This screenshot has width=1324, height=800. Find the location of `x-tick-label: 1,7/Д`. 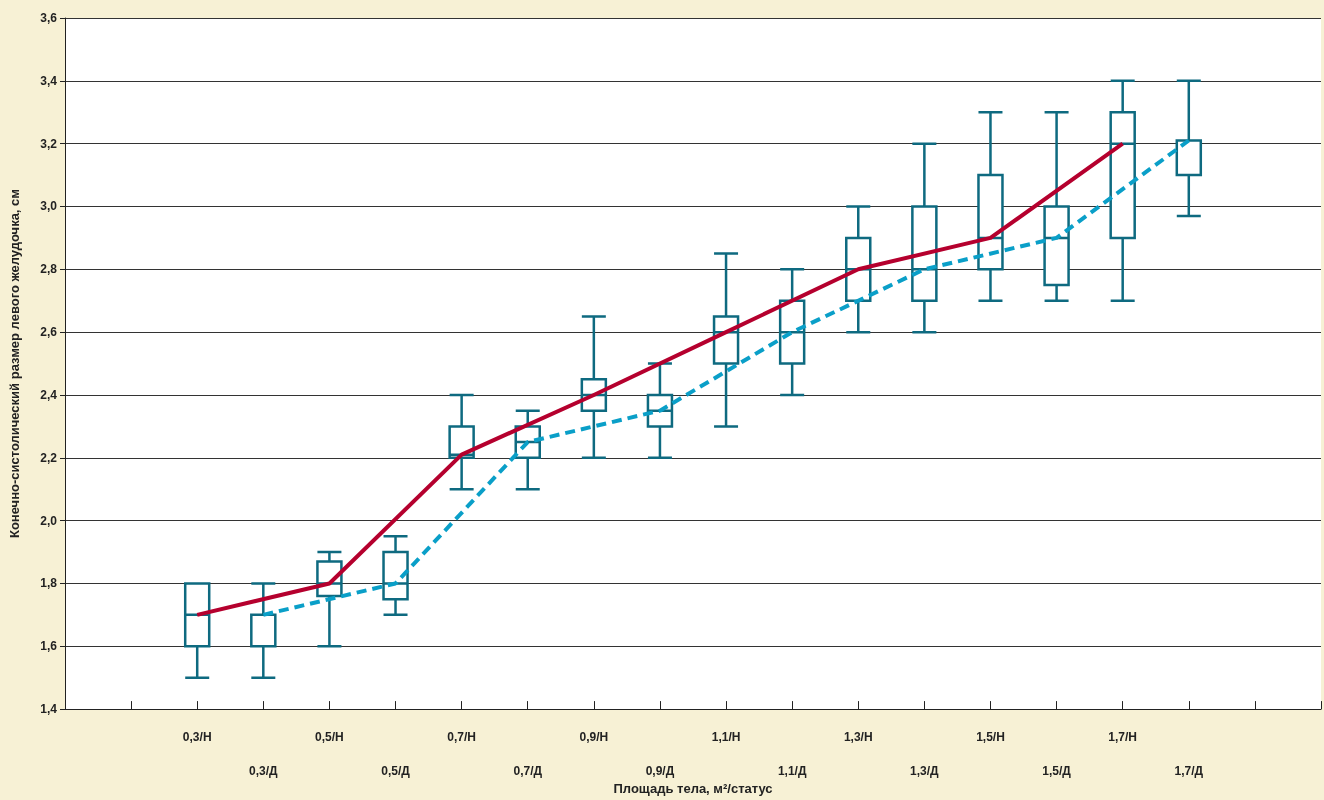

x-tick-label: 1,7/Д is located at coordinates (1189, 771).